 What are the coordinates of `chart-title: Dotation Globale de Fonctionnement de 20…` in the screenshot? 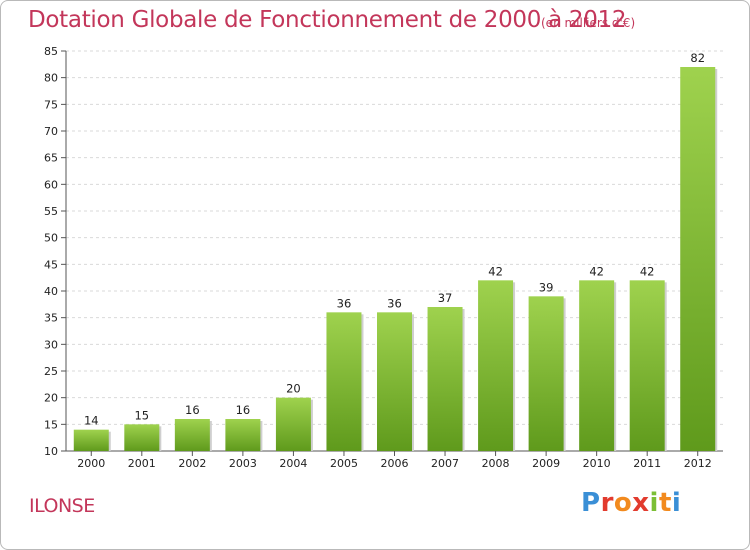 It's located at (327, 20).